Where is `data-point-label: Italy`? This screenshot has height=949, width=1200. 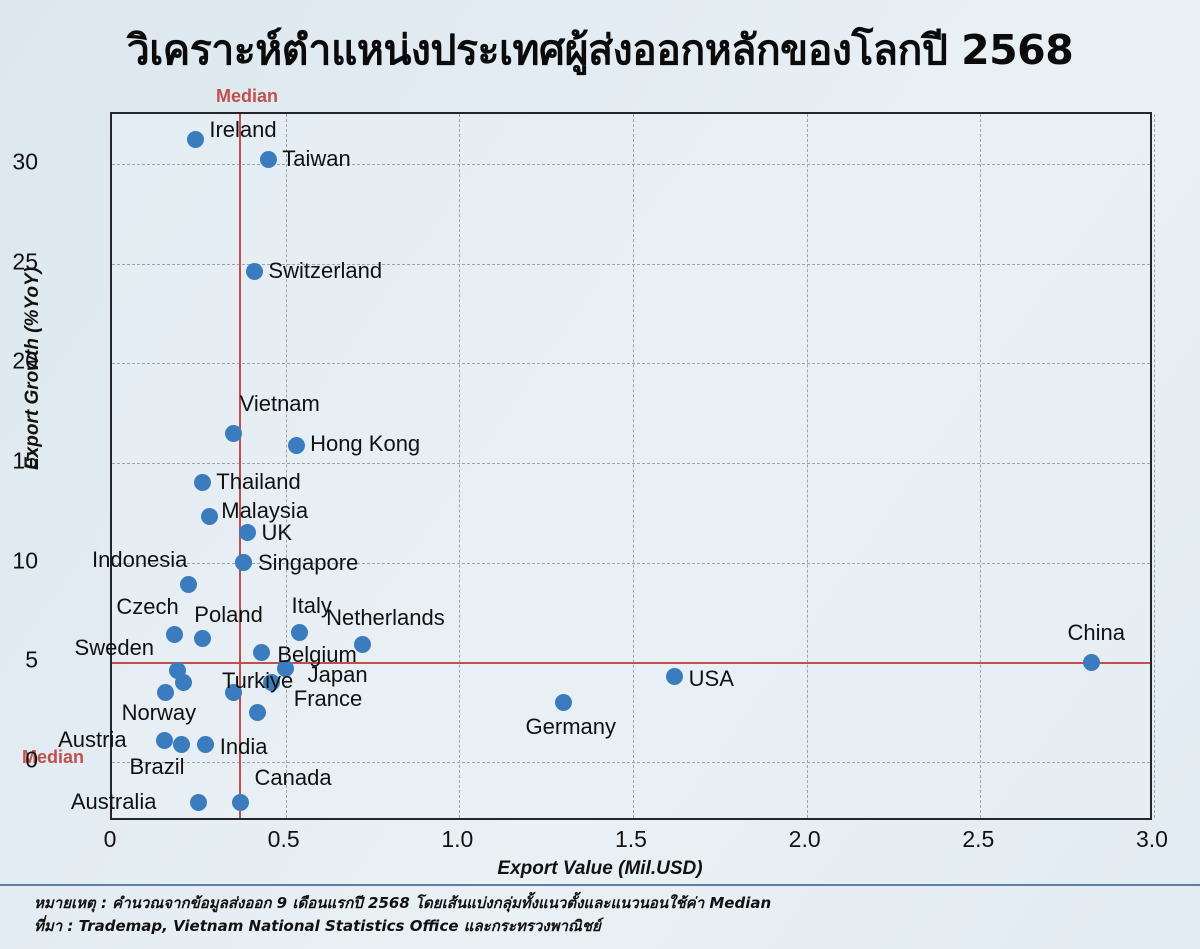 data-point-label: Italy is located at coordinates (311, 605).